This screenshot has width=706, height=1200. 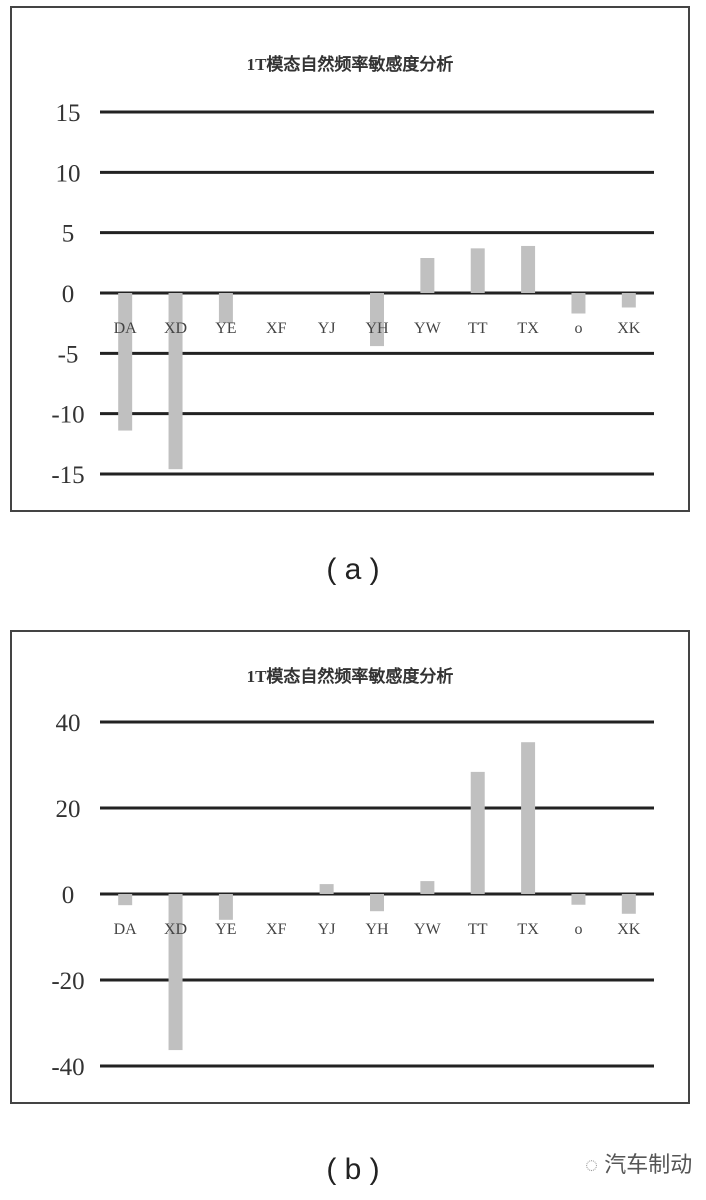 What do you see at coordinates (353, 569) in the screenshot?
I see `caption-a: ( a )` at bounding box center [353, 569].